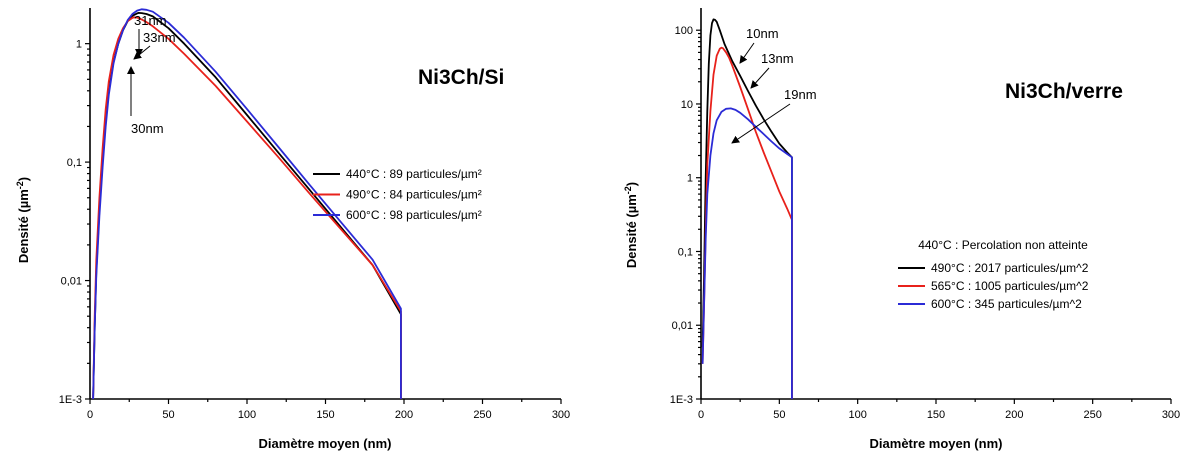 Image resolution: width=1193 pixels, height=458 pixels. What do you see at coordinates (777, 58) in the screenshot?
I see `annotation-label: 13nm` at bounding box center [777, 58].